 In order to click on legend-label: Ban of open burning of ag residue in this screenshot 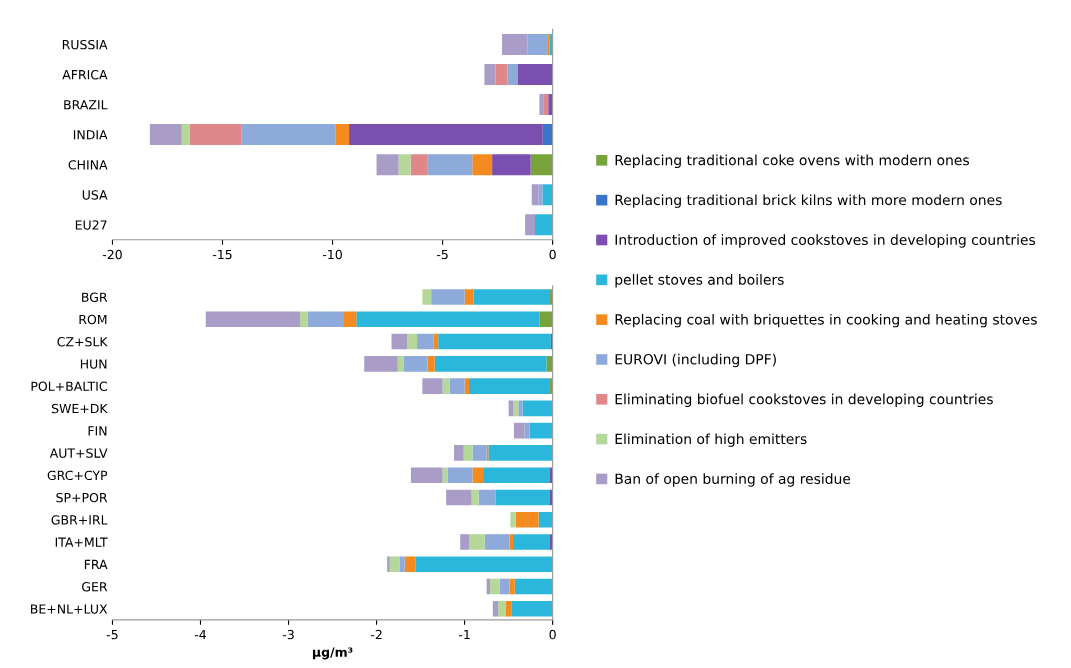, I will do `click(733, 480)`.